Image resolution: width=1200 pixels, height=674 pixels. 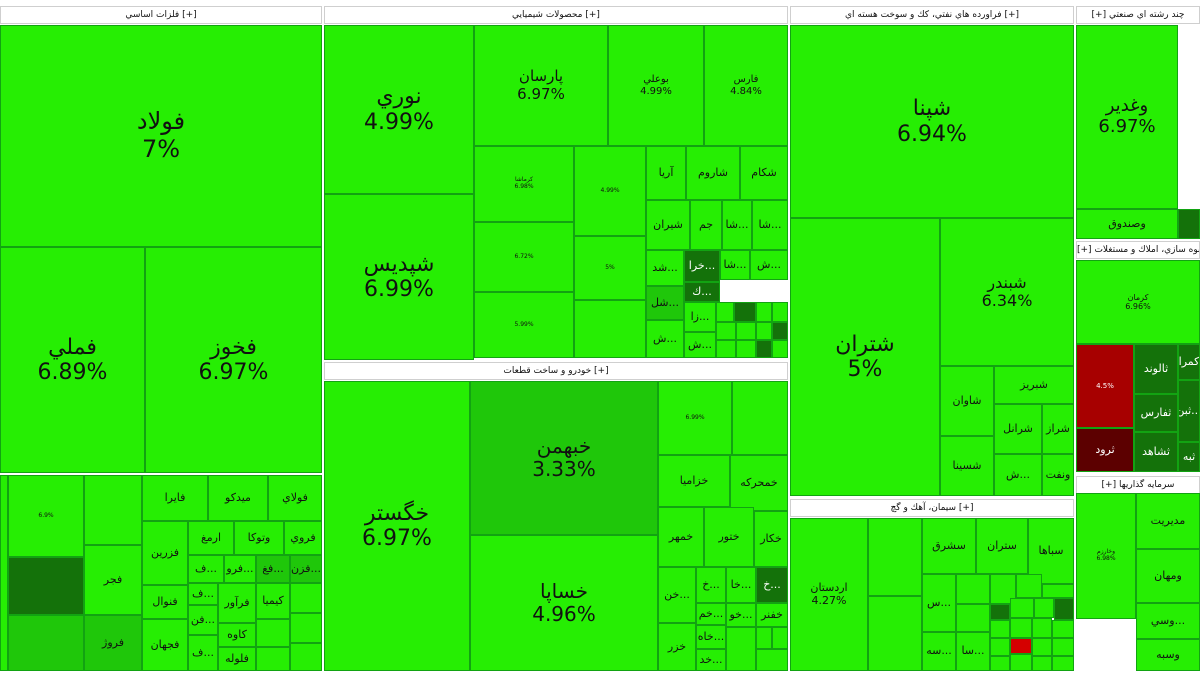 I want to click on stock-tile-modiriat: مديريت, so click(x=1168, y=521).